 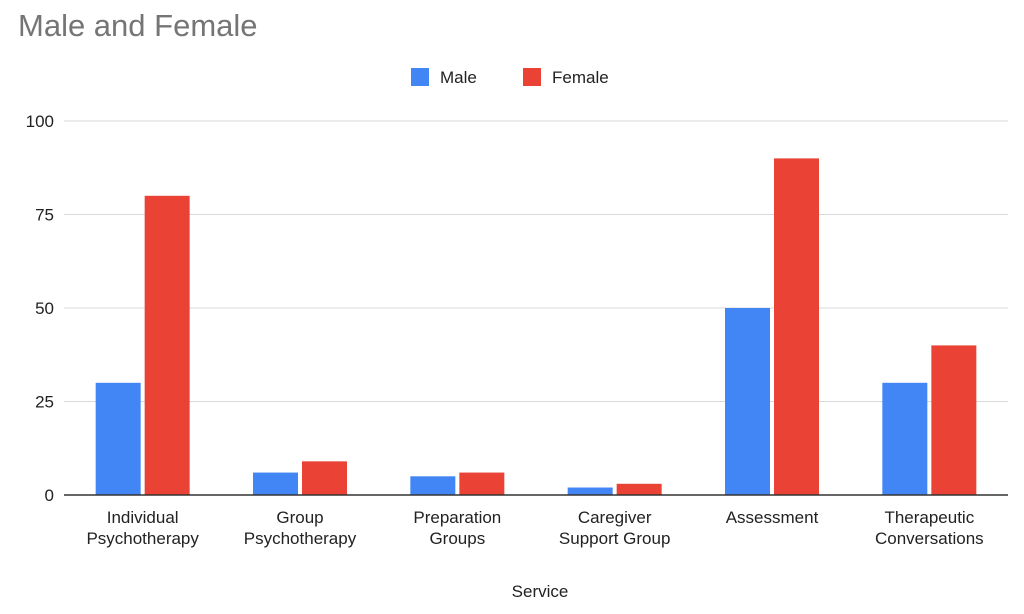 I want to click on x-tick-label: Individual Psychotherapy, so click(x=142, y=528).